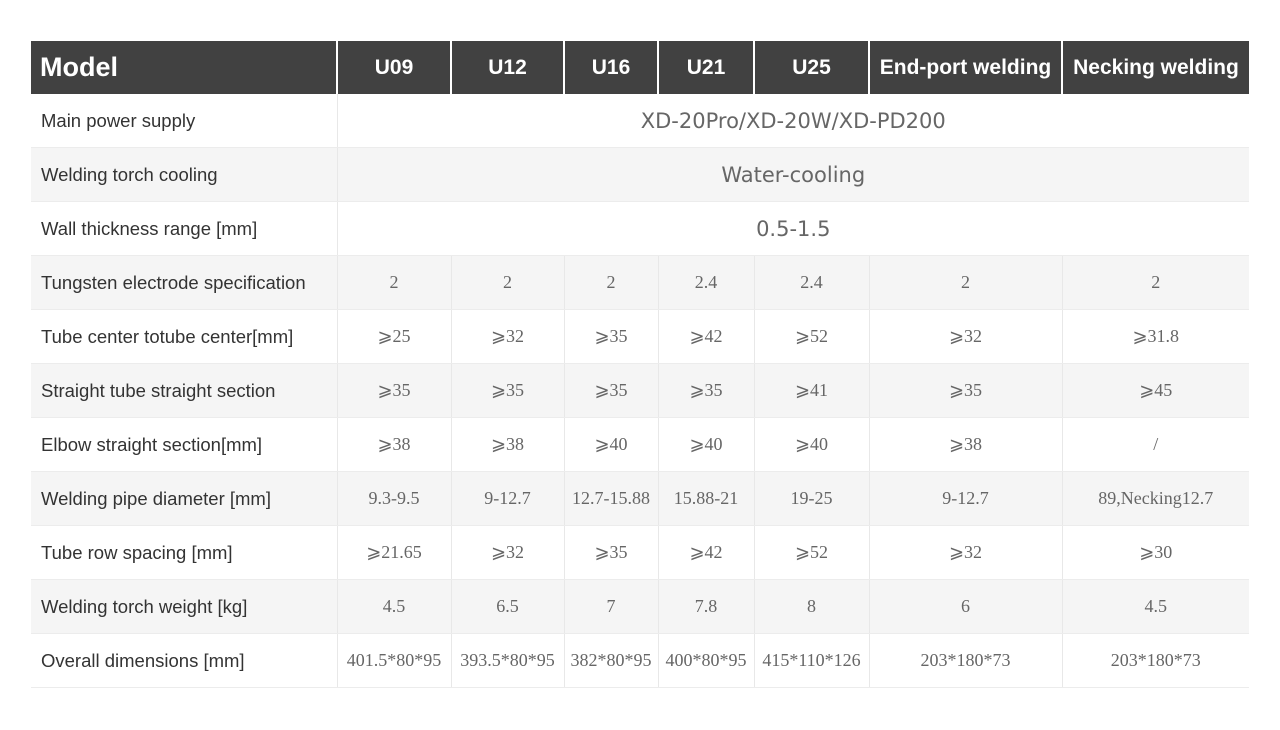  Describe the element at coordinates (1155, 67) in the screenshot. I see `header-cell: Necking welding` at that location.